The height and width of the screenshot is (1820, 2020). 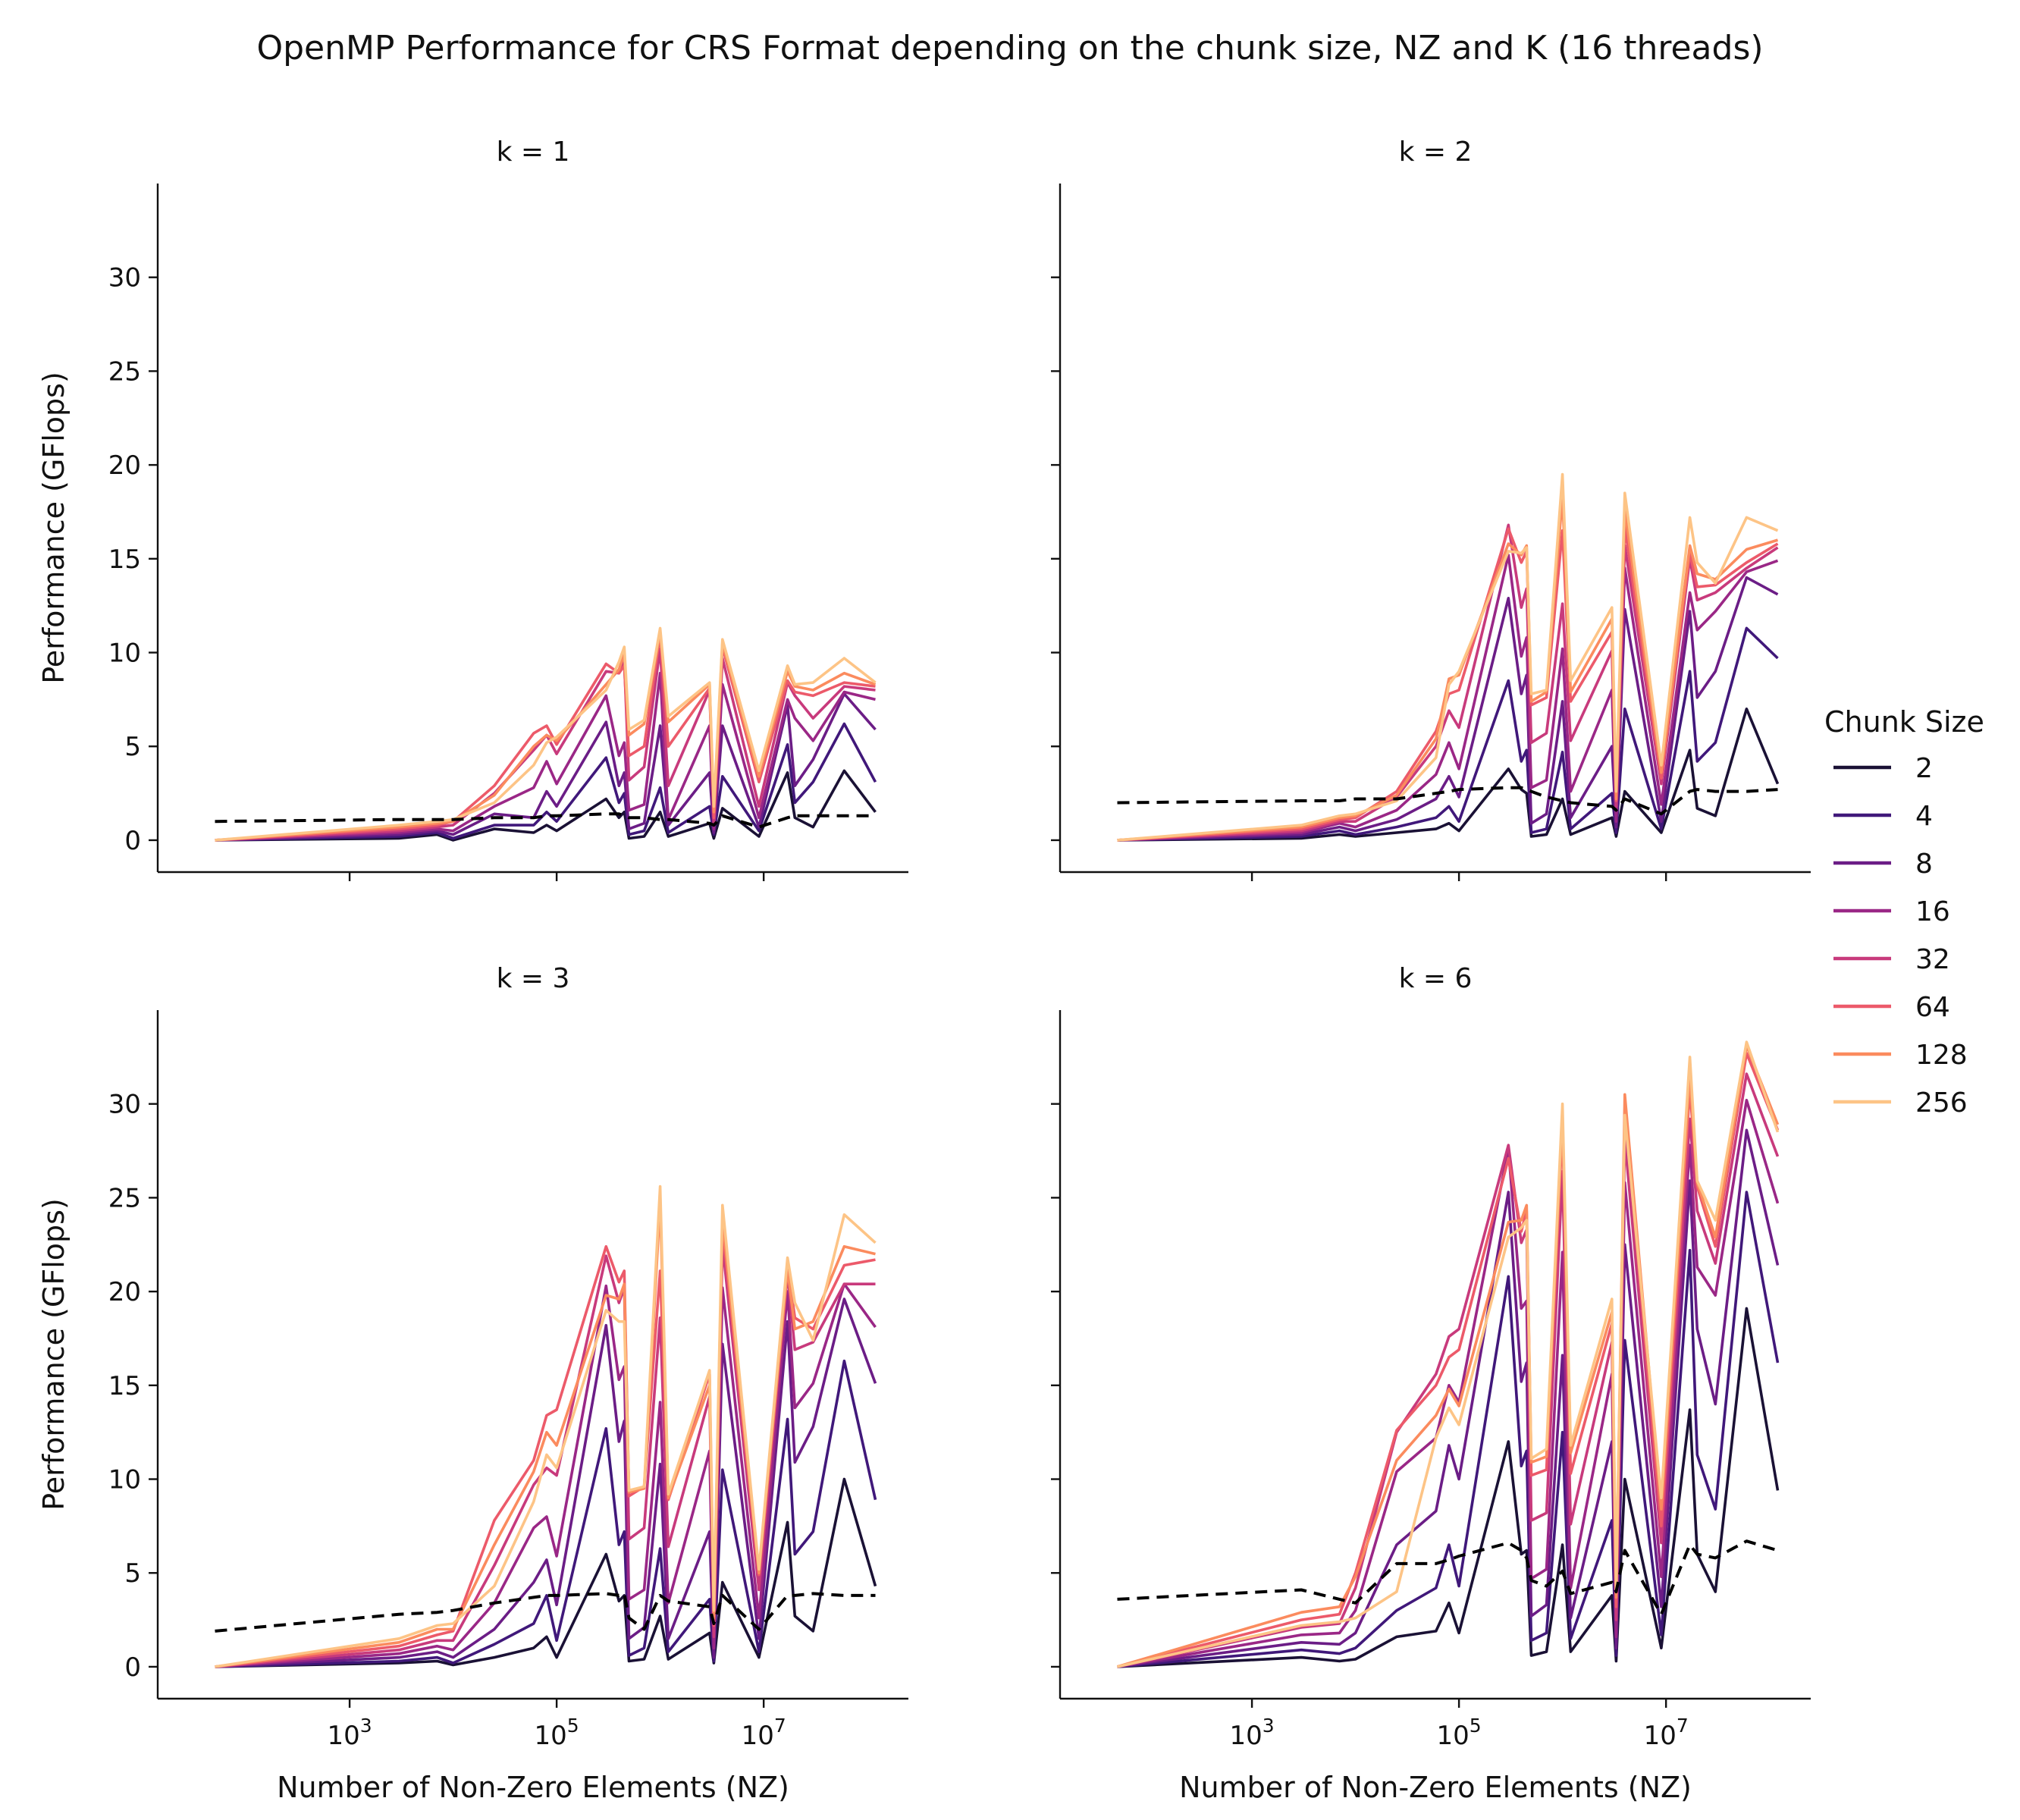 What do you see at coordinates (1932, 911) in the screenshot?
I see `legend-label-16: 16` at bounding box center [1932, 911].